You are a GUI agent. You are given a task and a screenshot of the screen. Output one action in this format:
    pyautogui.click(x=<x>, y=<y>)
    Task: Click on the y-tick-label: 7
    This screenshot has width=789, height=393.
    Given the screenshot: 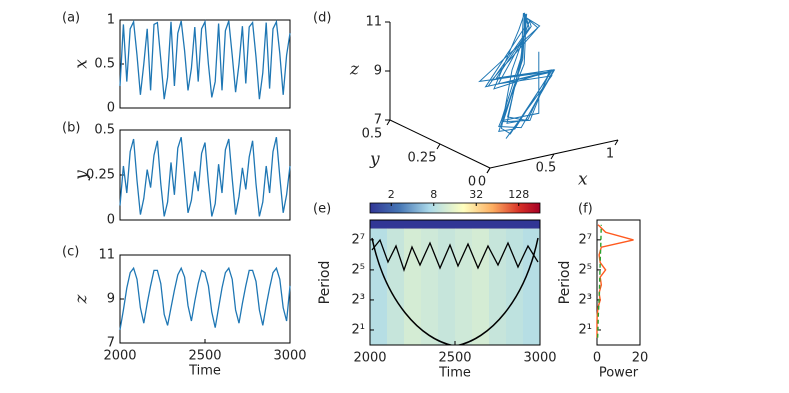 What is the action you would take?
    pyautogui.click(x=111, y=343)
    